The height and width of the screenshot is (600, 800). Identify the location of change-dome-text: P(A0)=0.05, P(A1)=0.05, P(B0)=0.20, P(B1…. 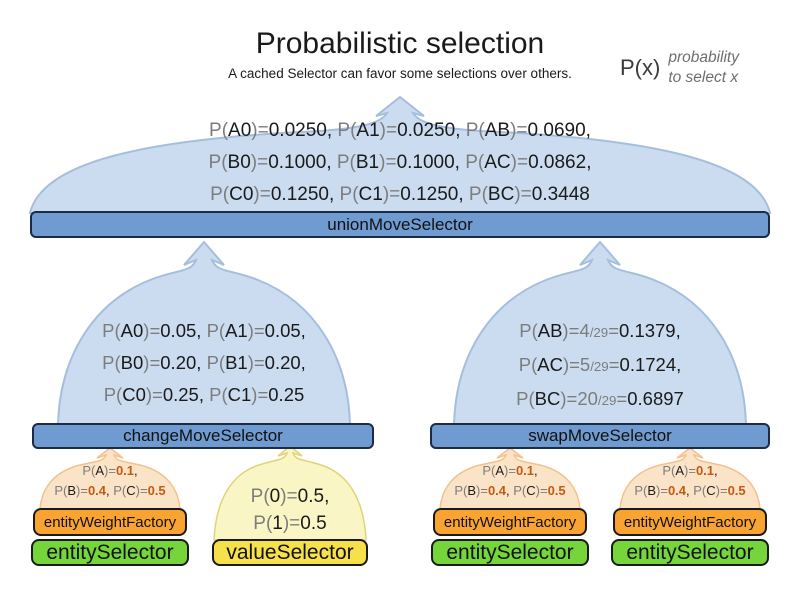
(204, 363).